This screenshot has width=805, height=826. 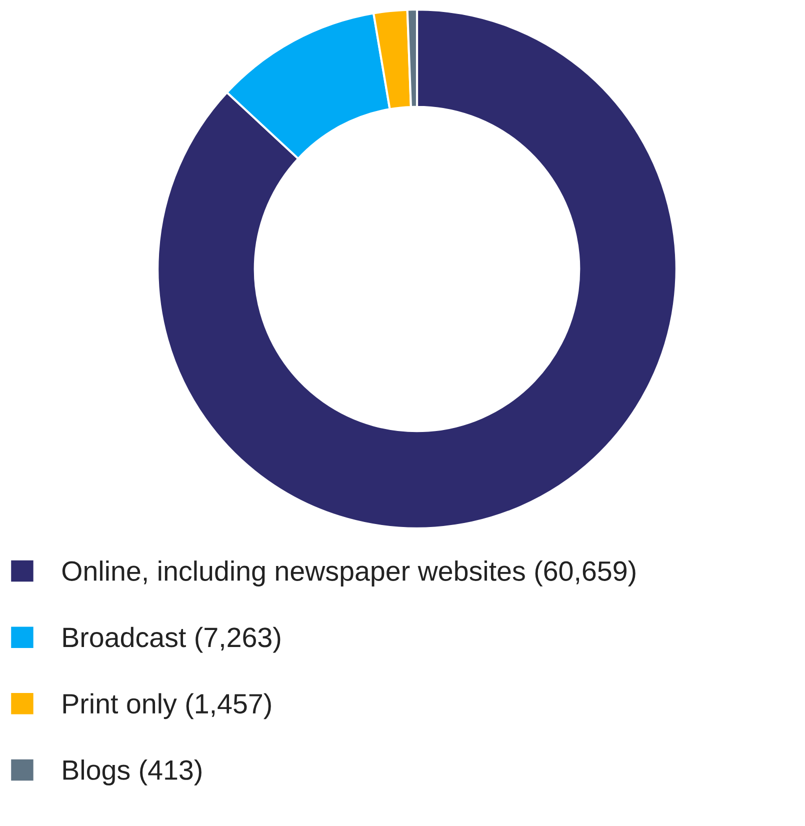 What do you see at coordinates (171, 639) in the screenshot?
I see `legend-label: Broadcast (7,263)` at bounding box center [171, 639].